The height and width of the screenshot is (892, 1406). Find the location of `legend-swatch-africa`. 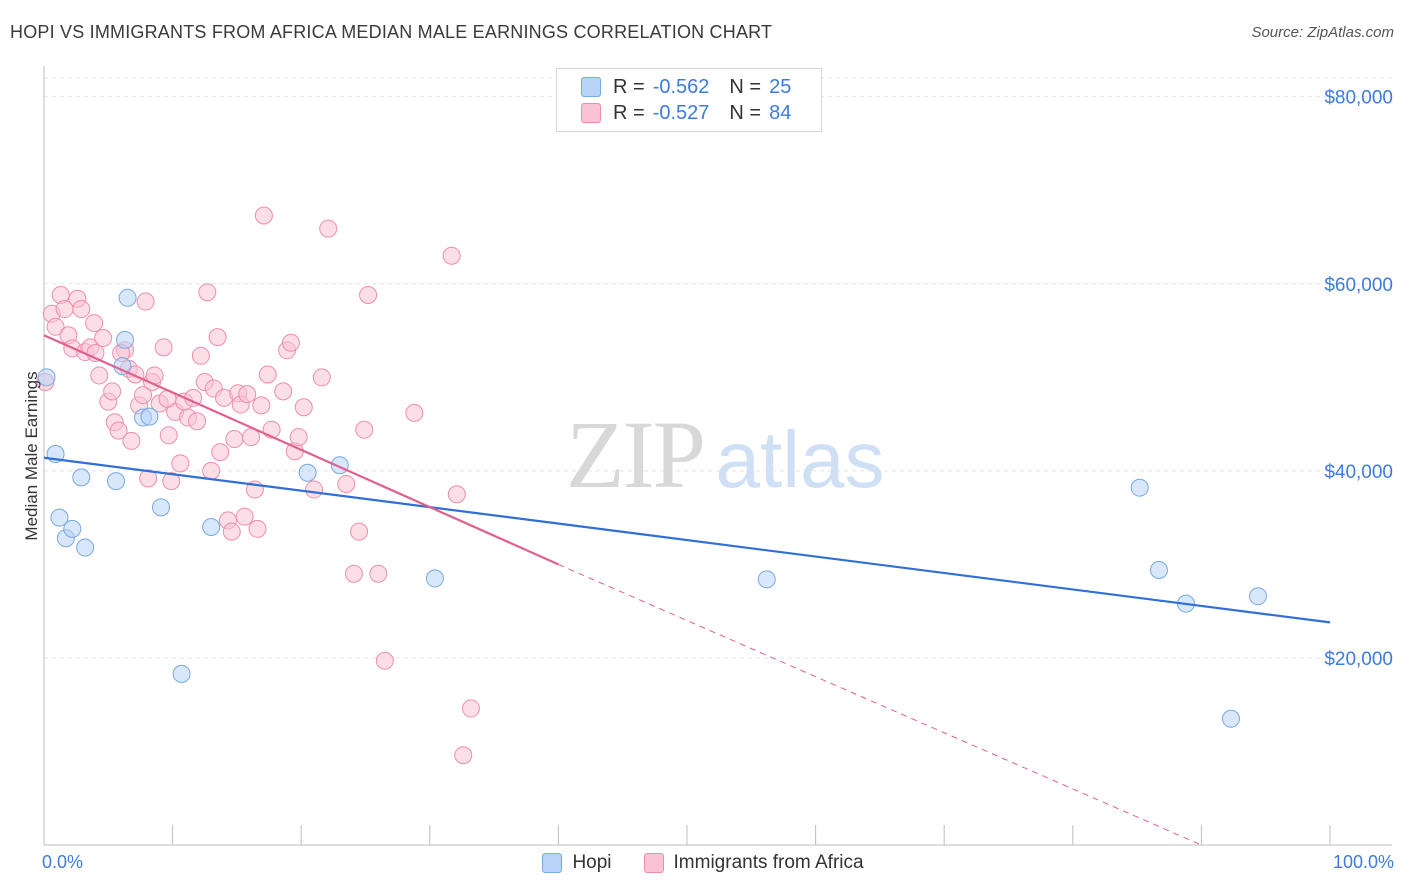

legend-swatch-africa is located at coordinates (591, 113).